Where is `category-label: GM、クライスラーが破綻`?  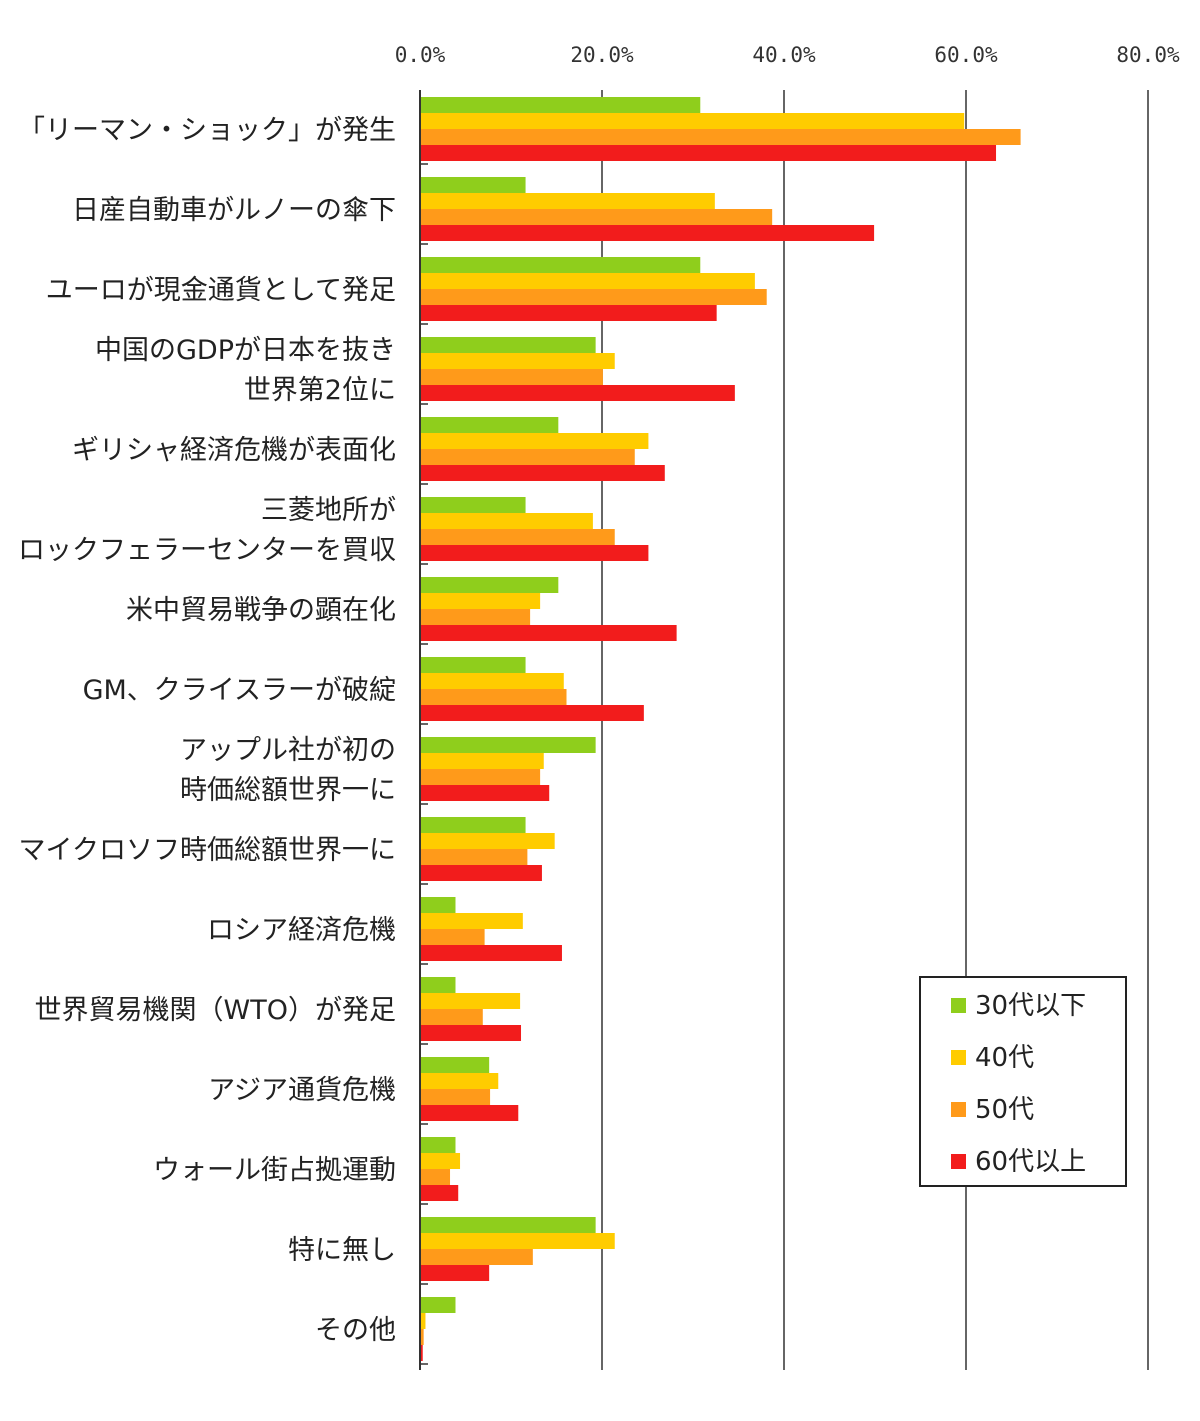
category-label: GM、クライスラーが破綻 is located at coordinates (239, 690).